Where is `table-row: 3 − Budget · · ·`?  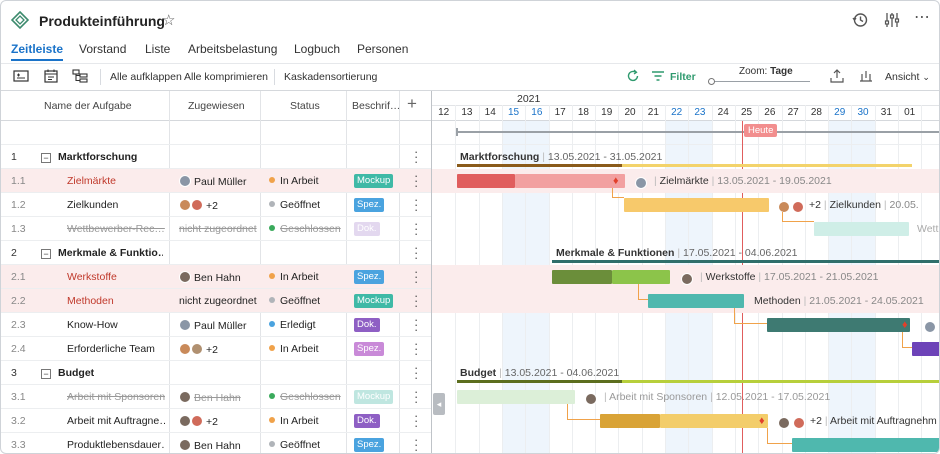
table-row: 3 − Budget · · · is located at coordinates (216, 373).